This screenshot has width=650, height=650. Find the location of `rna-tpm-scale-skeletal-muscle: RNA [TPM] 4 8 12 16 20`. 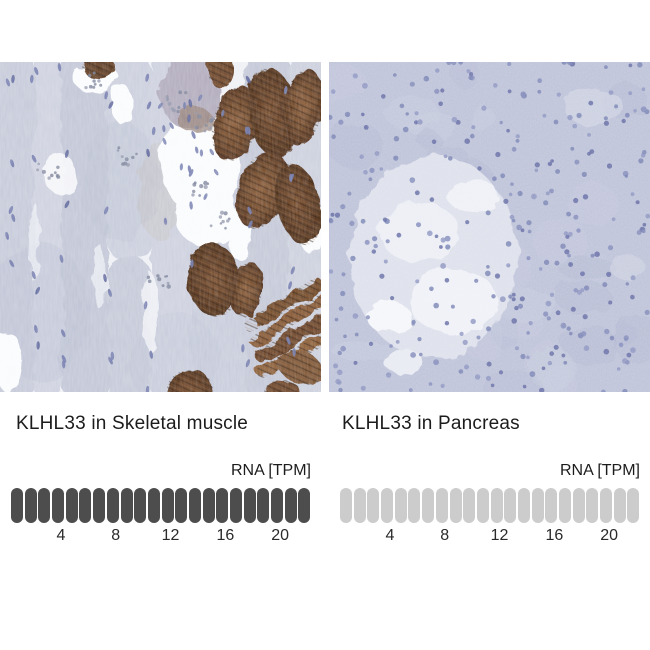

rna-tpm-scale-skeletal-muscle: RNA [TPM] 4 8 12 16 20 is located at coordinates (161, 503).